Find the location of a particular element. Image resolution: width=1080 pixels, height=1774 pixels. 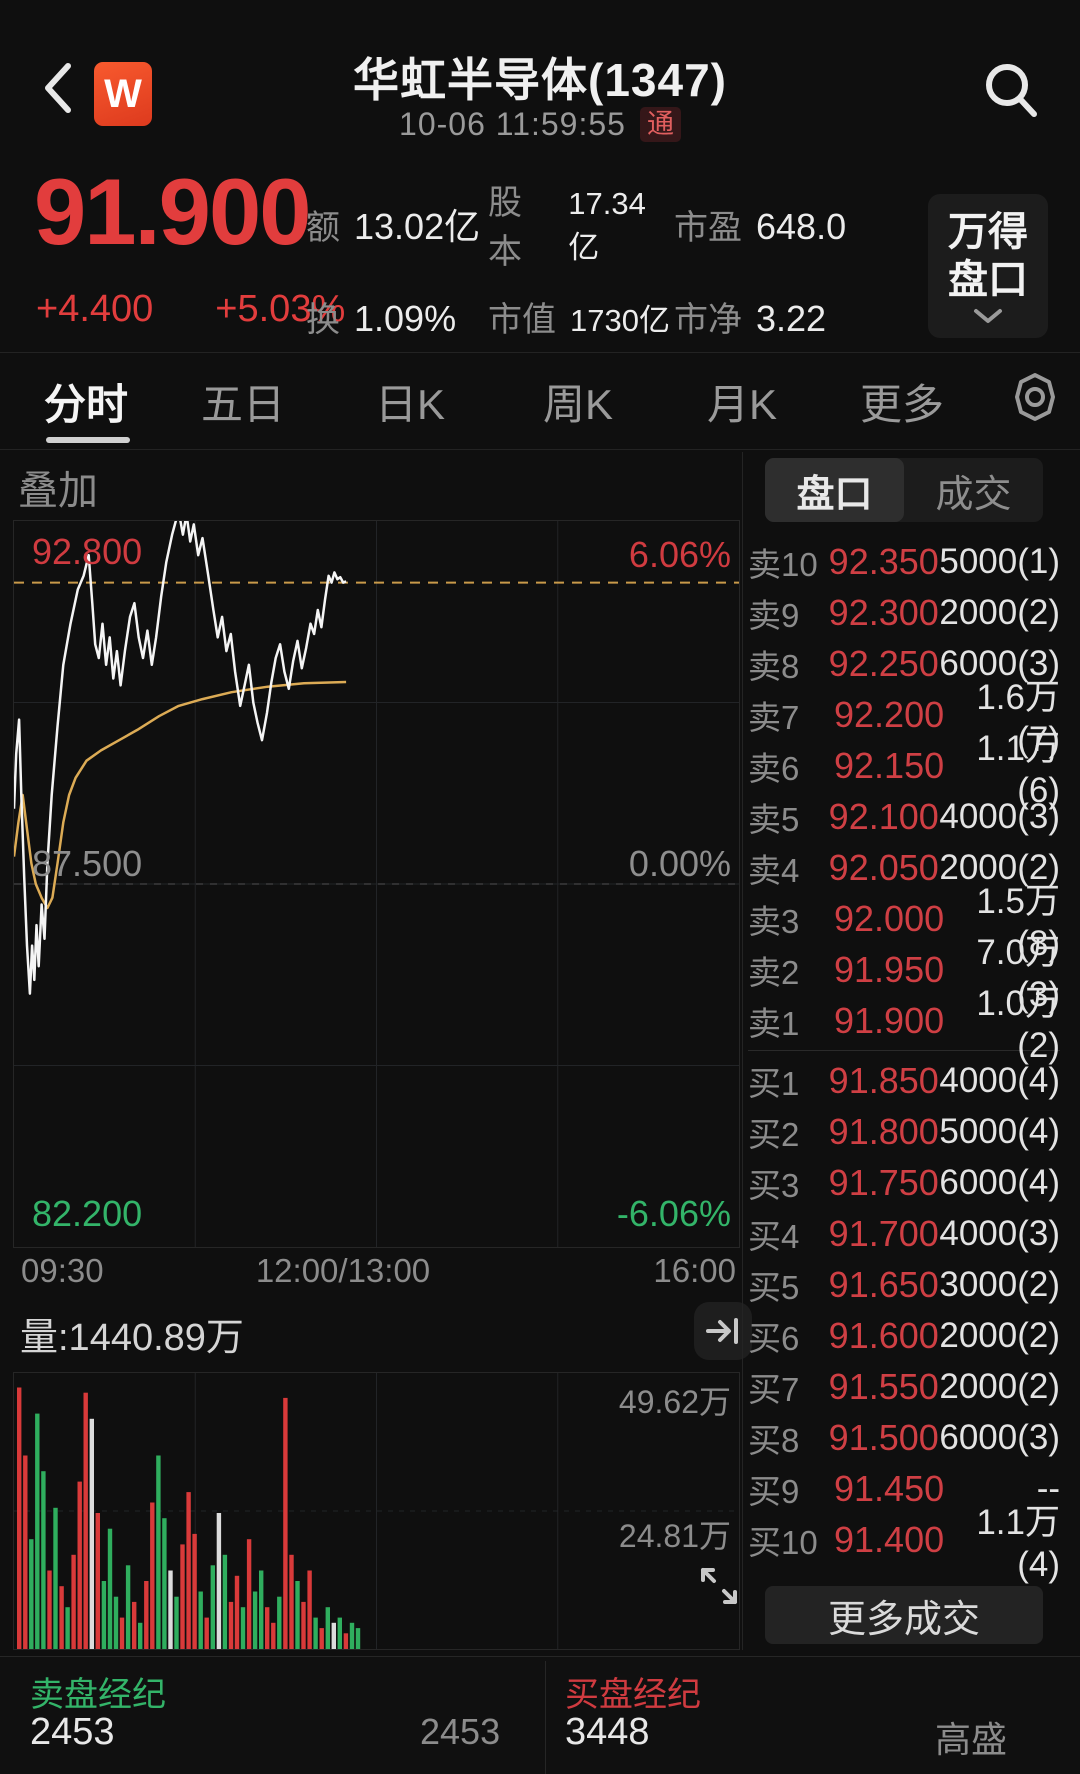

buy-broker-id: 3448 is located at coordinates (607, 1732).